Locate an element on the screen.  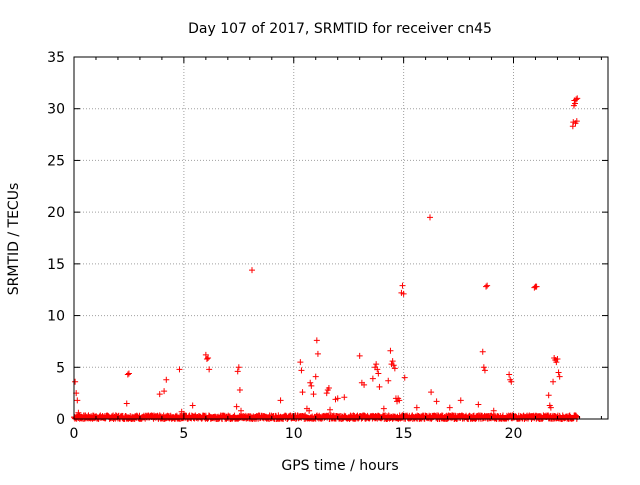
x-tick-label: 15 is located at coordinates (404, 434).